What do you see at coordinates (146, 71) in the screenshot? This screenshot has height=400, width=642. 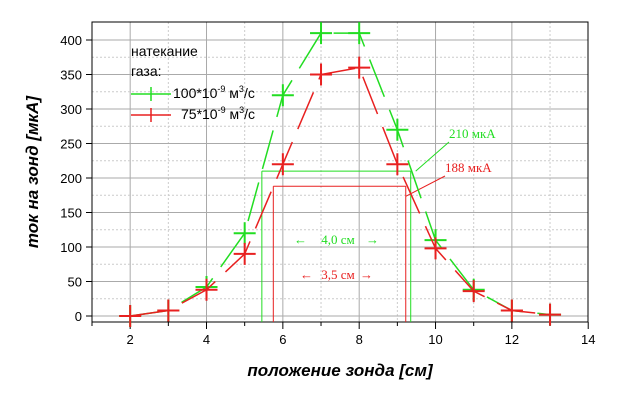 I see `legend-title-2: газа:` at bounding box center [146, 71].